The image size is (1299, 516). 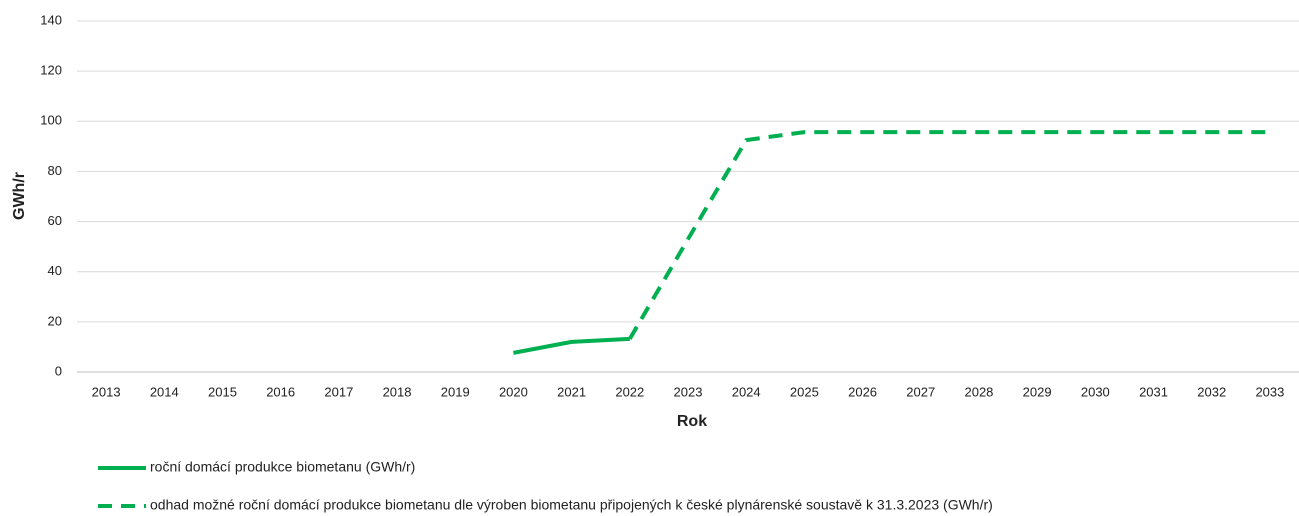 I want to click on x-tick-label: 2021, so click(x=571, y=391).